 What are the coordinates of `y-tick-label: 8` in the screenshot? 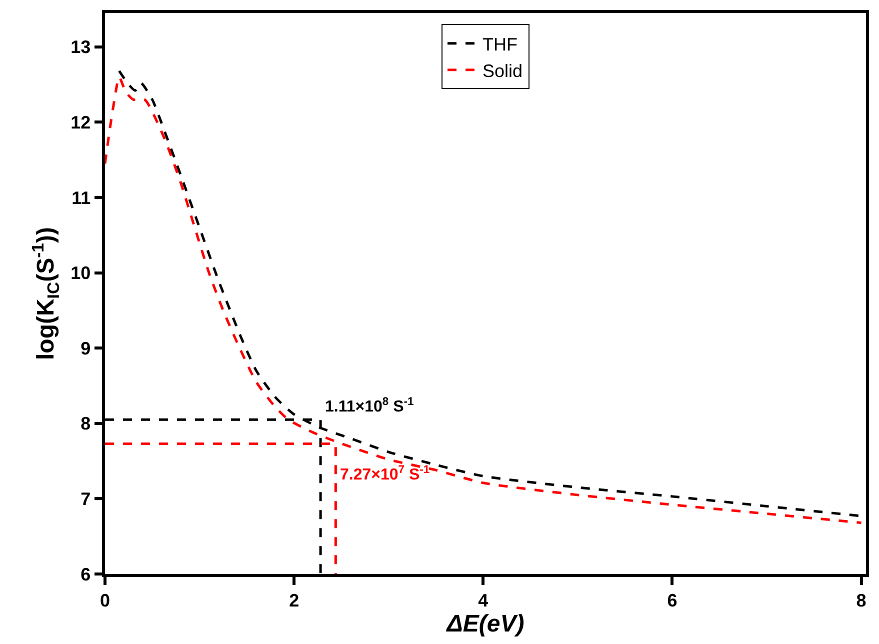 It's located at (85, 424).